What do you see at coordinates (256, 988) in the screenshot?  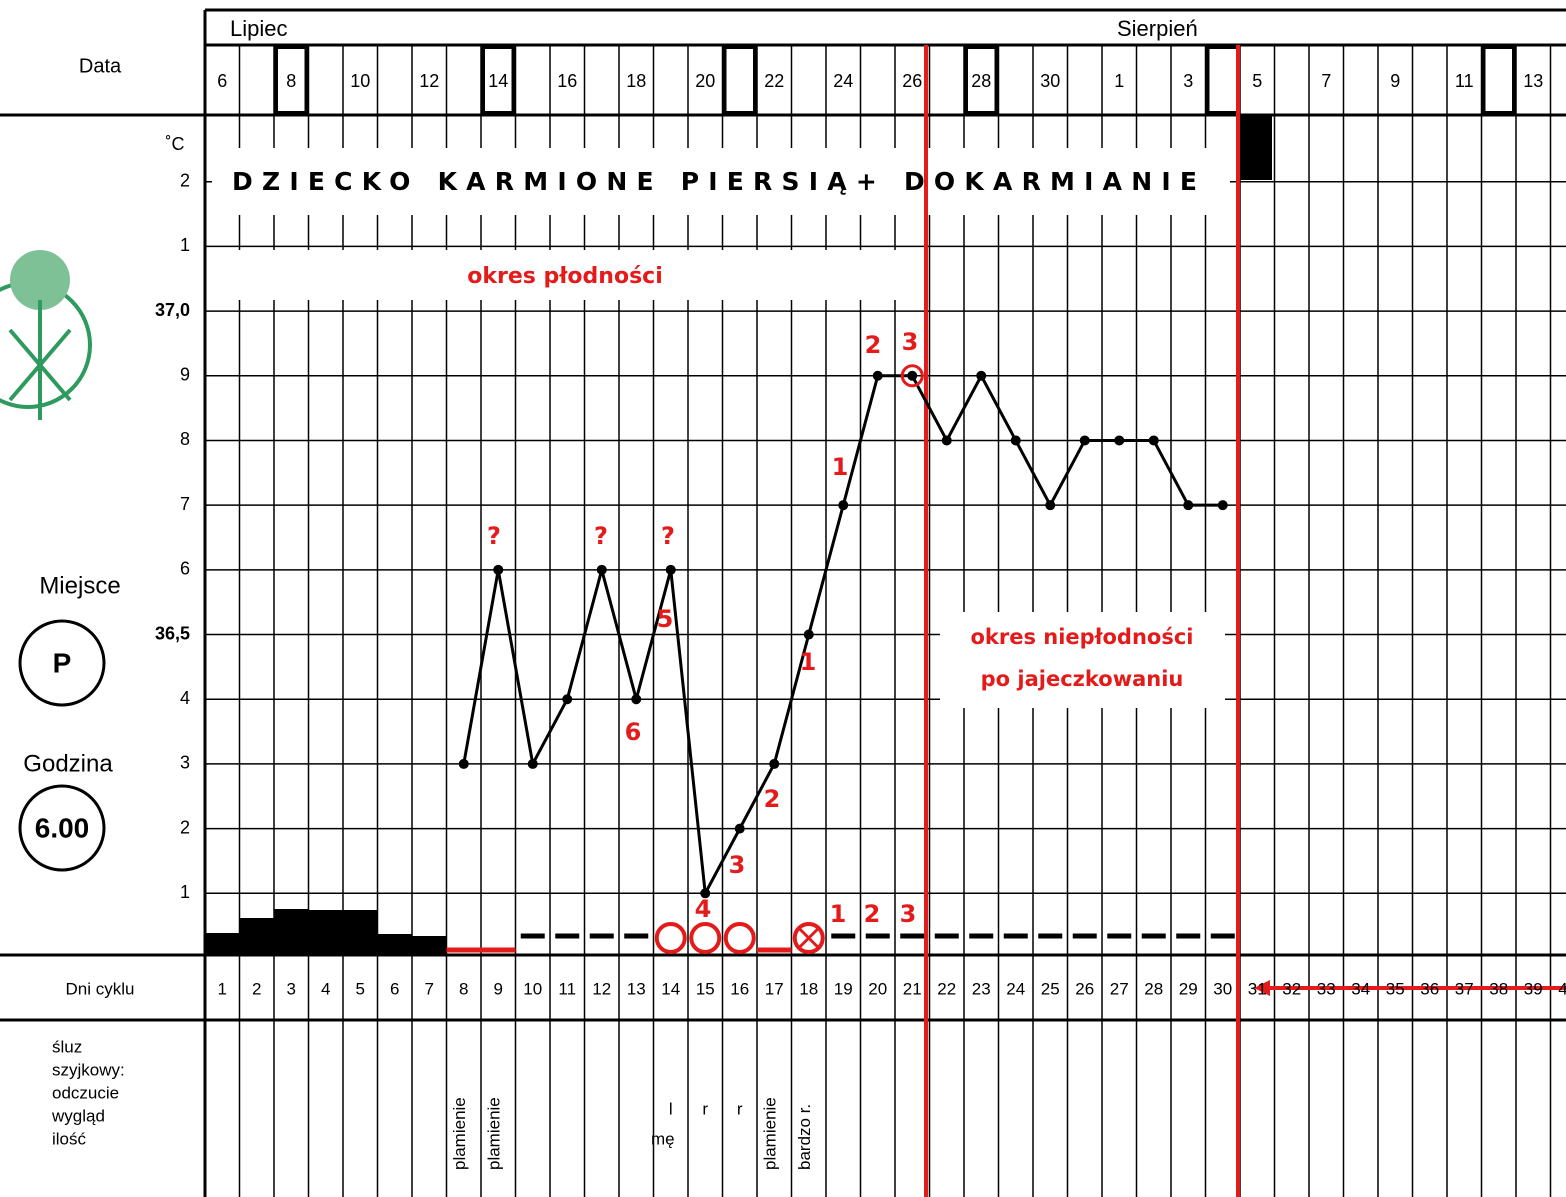 I see `cycle-day: 2` at bounding box center [256, 988].